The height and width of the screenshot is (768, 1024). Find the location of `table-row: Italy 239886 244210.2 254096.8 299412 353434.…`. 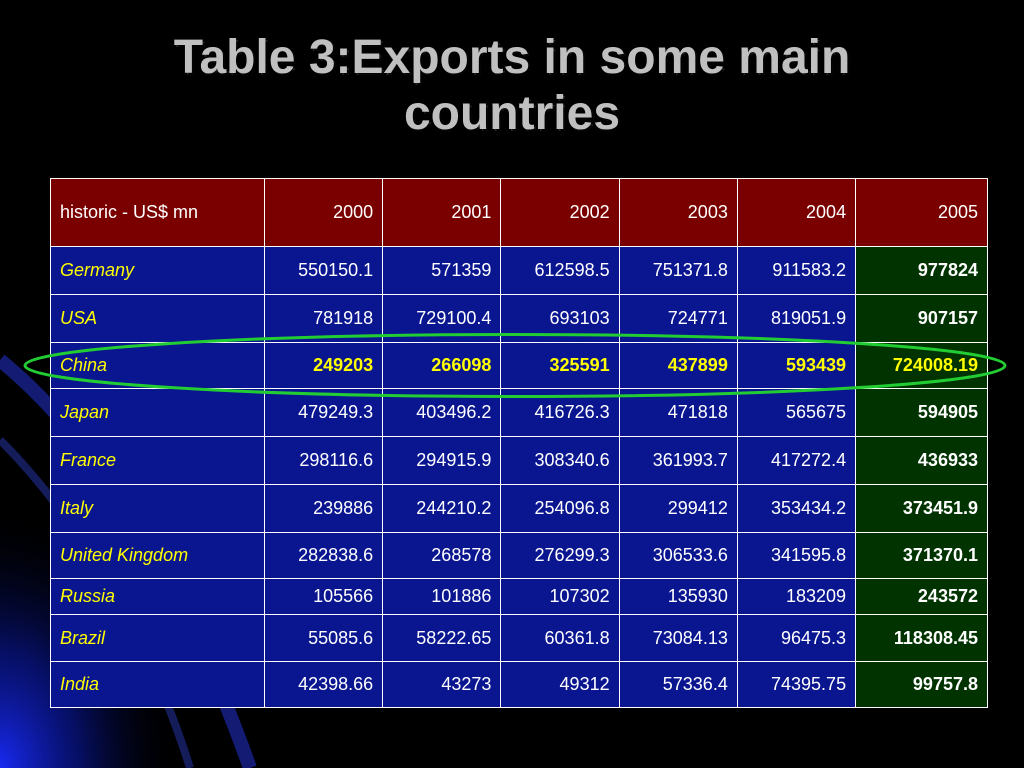

table-row: Italy 239886 244210.2 254096.8 299412 353434.… is located at coordinates (519, 509).